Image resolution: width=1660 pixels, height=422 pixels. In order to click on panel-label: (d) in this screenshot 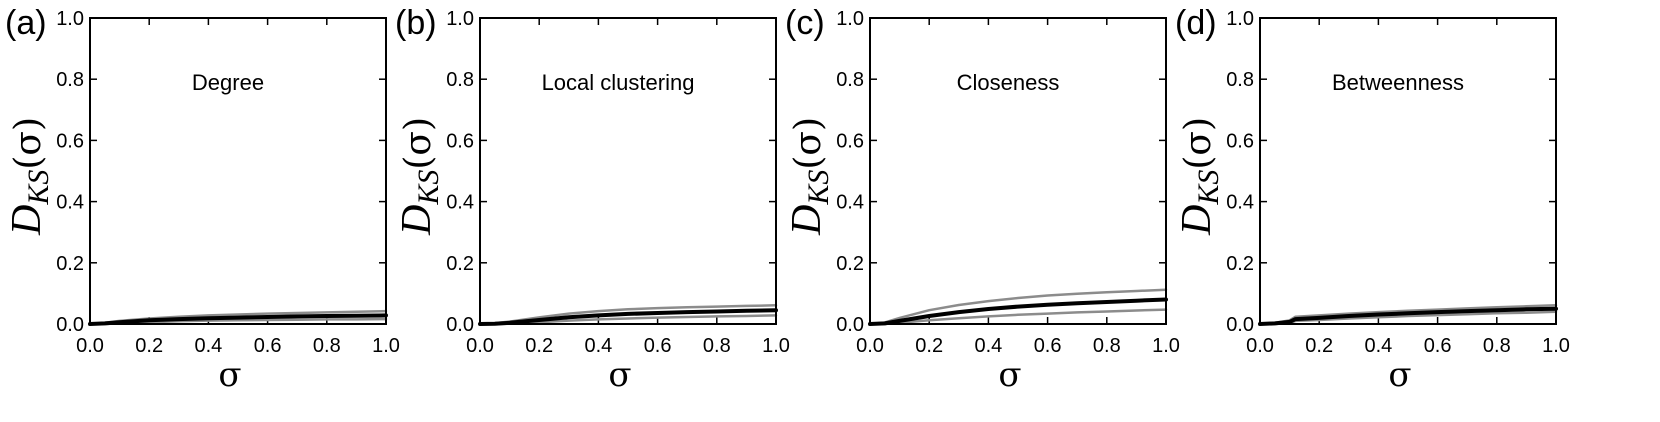, I will do `click(1196, 23)`.